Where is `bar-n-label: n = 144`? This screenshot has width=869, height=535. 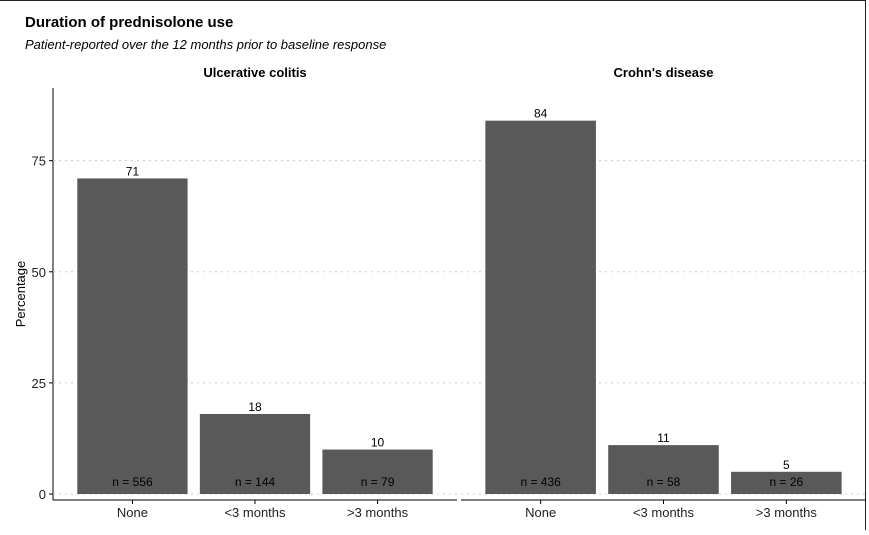 bar-n-label: n = 144 is located at coordinates (255, 482).